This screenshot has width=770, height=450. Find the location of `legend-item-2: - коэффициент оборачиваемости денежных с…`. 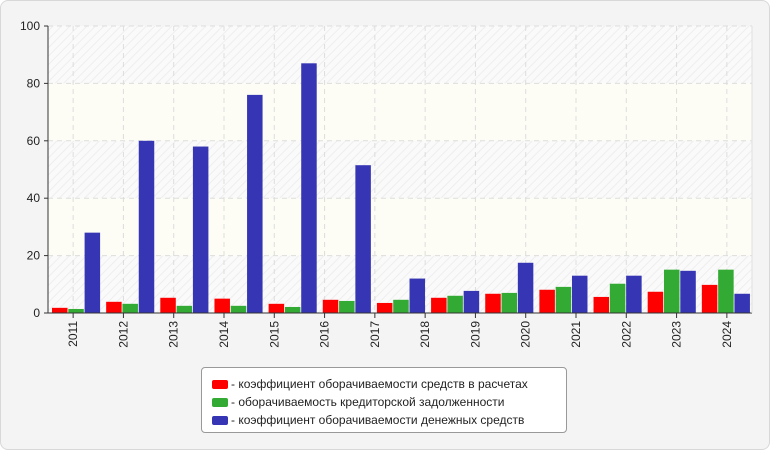

legend-item-2: - коэффициент оборачиваемости денежных с… is located at coordinates (389, 420).